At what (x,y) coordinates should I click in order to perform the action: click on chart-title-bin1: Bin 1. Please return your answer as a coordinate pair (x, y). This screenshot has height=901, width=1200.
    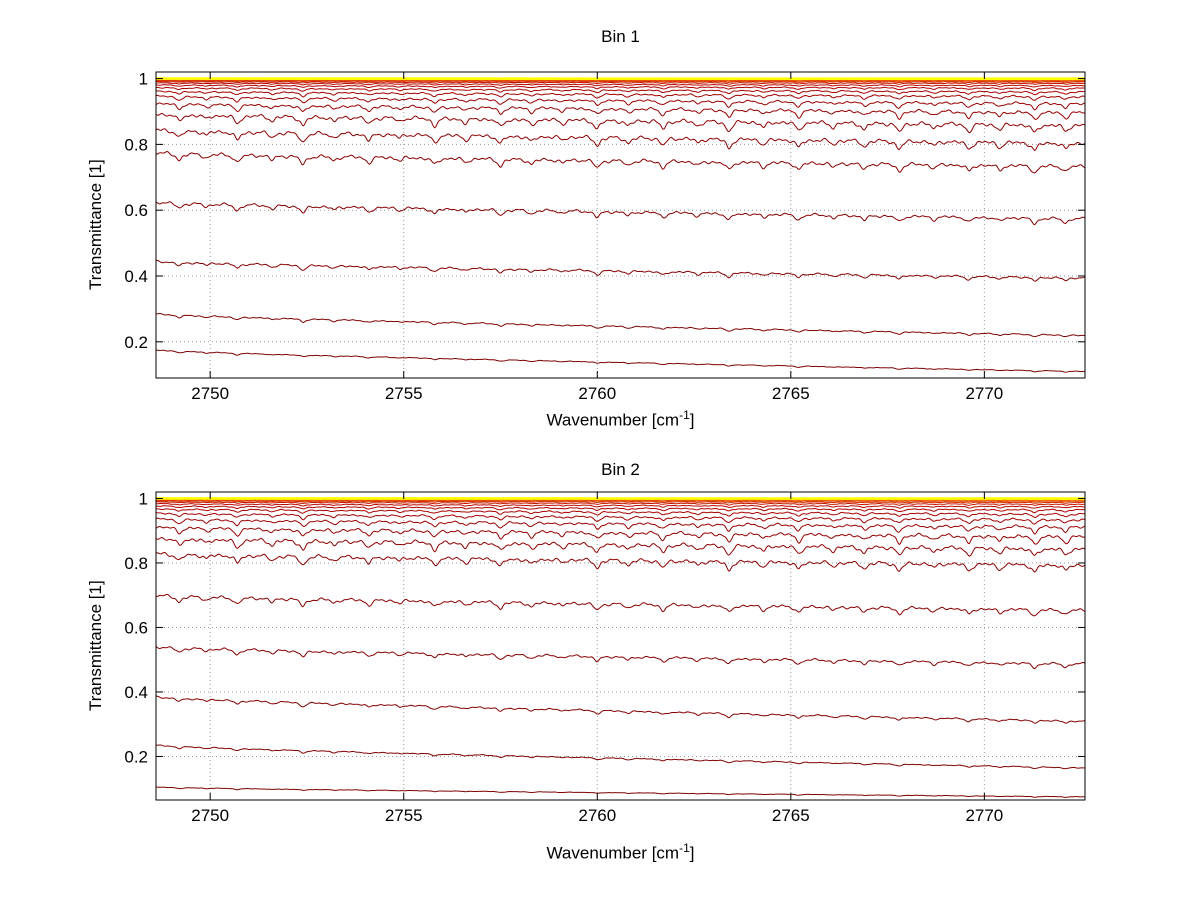
    Looking at the image, I should click on (620, 36).